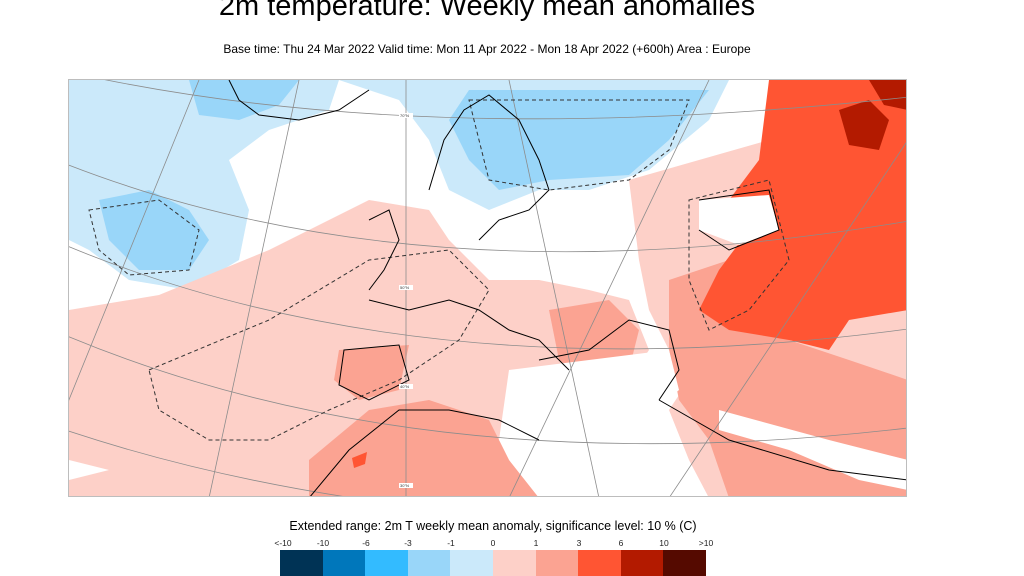 The width and height of the screenshot is (1024, 576). I want to click on lat-label-70: 70°N, so click(404, 115).